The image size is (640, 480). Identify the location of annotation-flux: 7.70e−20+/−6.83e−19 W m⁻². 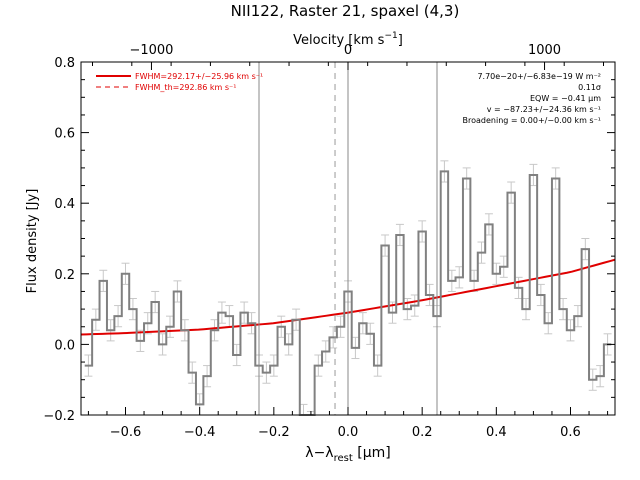
(539, 76).